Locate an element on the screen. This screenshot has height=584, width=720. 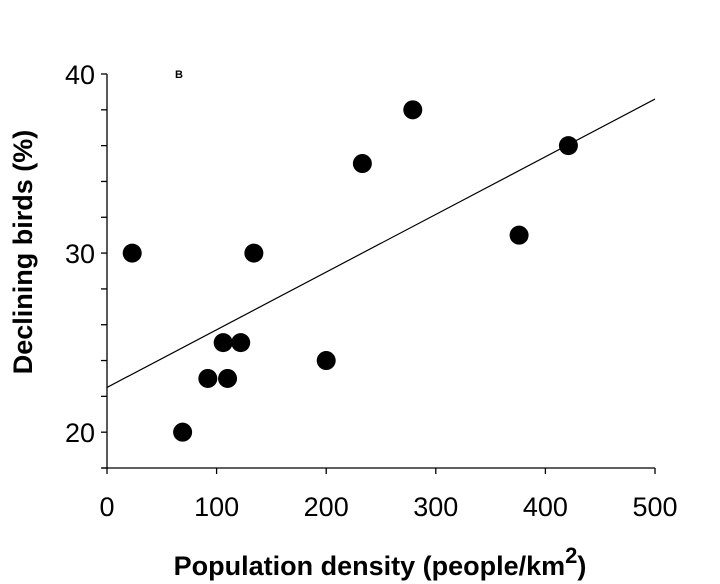
panel-label: B is located at coordinates (179, 75).